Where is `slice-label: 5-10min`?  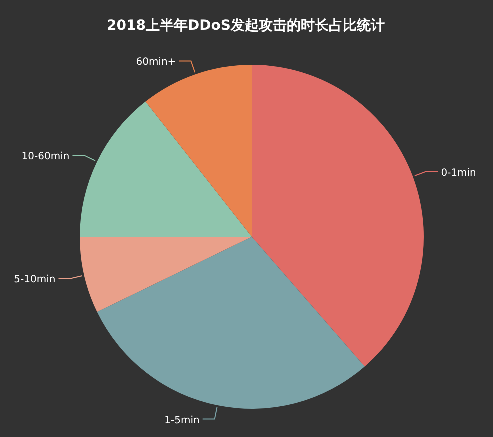
slice-label: 5-10min is located at coordinates (35, 280).